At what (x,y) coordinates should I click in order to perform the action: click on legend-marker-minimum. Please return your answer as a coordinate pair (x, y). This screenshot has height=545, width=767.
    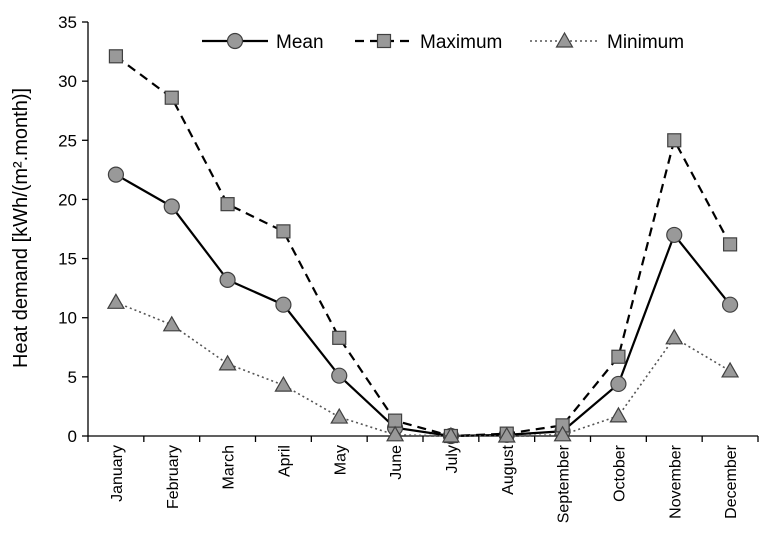
    Looking at the image, I should click on (564, 39).